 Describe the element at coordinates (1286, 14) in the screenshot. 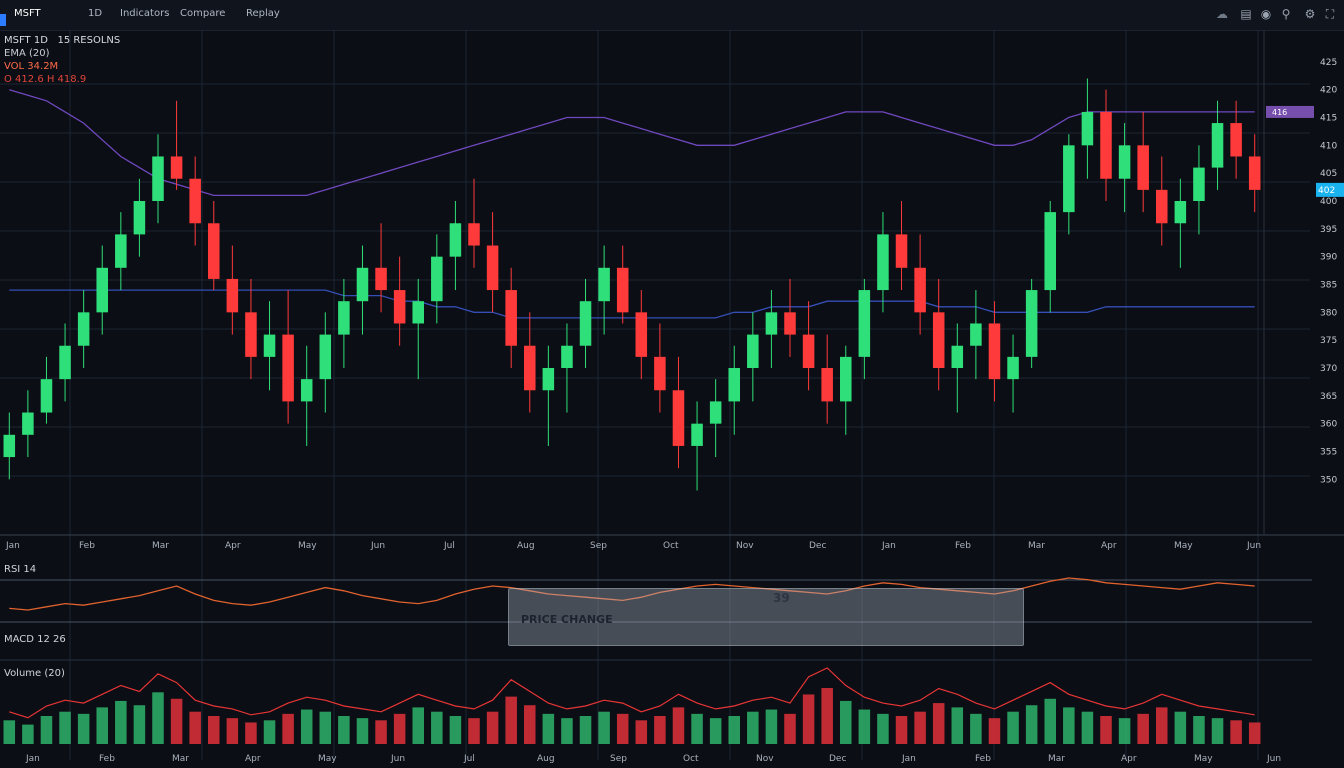

I see `alert-icon: ⚲` at that location.